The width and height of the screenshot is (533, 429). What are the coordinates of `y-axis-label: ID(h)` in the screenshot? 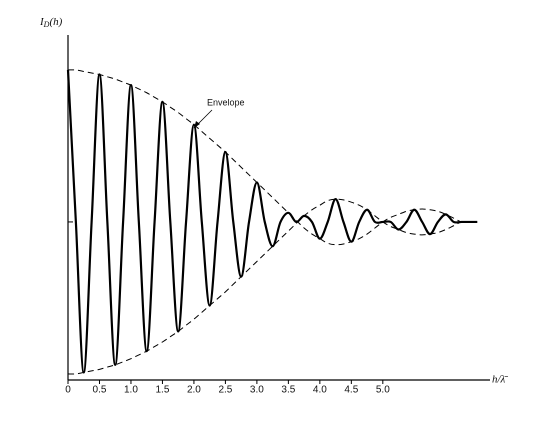 It's located at (51, 22).